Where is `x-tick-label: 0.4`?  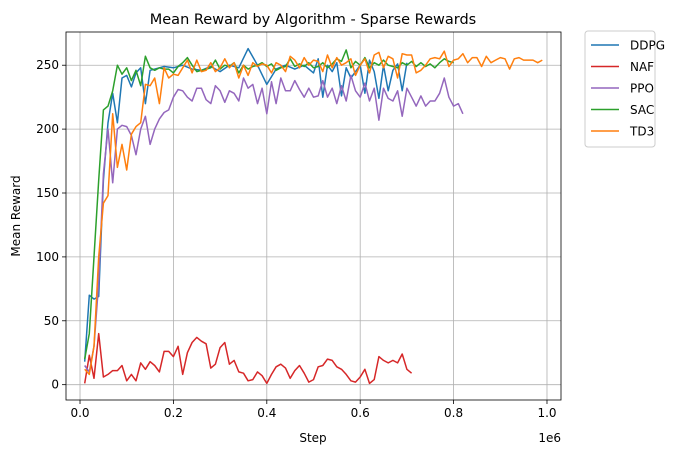
x-tick-label: 0.4 is located at coordinates (266, 413).